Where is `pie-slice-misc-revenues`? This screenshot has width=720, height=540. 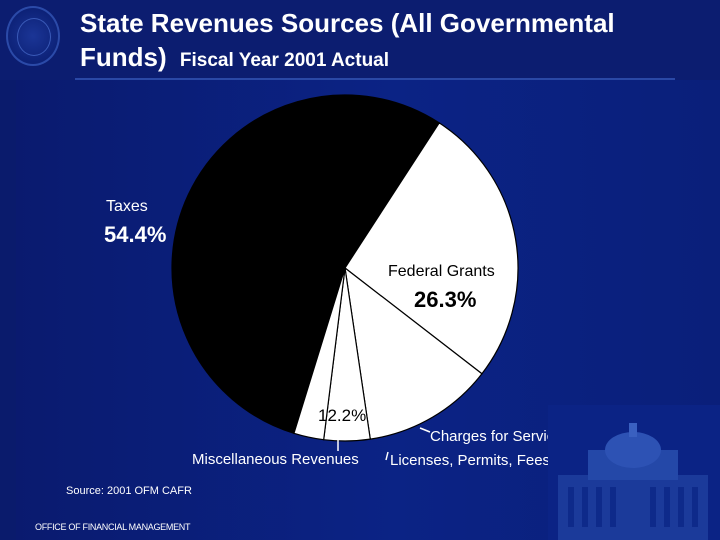 pie-slice-misc-revenues is located at coordinates (413, 353).